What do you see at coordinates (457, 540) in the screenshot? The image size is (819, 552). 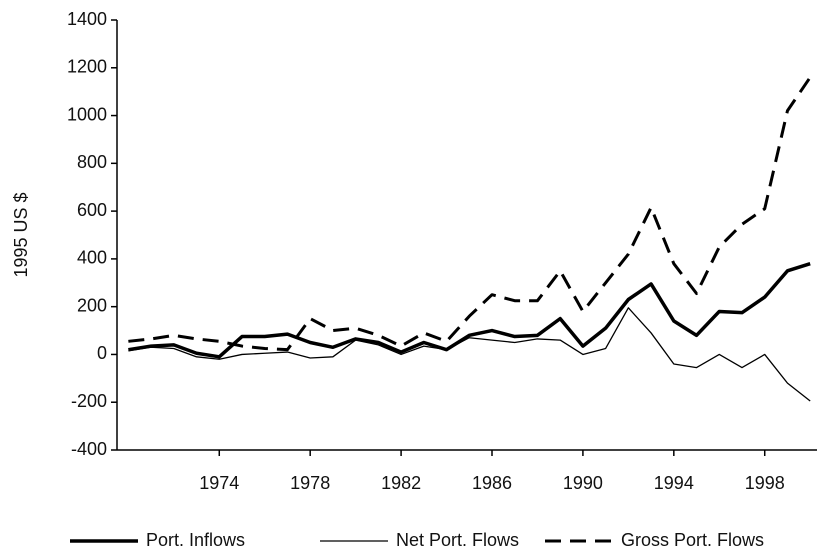 I see `legend-label: Net Port. Flows` at bounding box center [457, 540].